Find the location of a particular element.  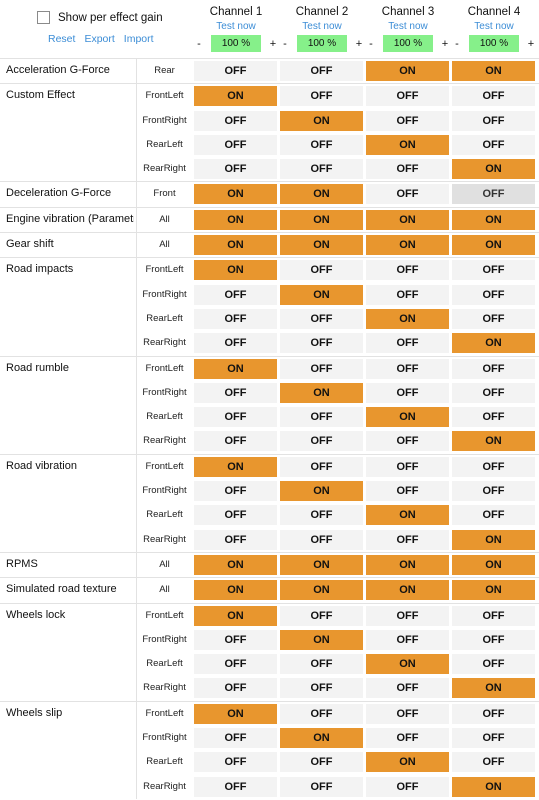

show-gain-checkbox is located at coordinates (43, 17).